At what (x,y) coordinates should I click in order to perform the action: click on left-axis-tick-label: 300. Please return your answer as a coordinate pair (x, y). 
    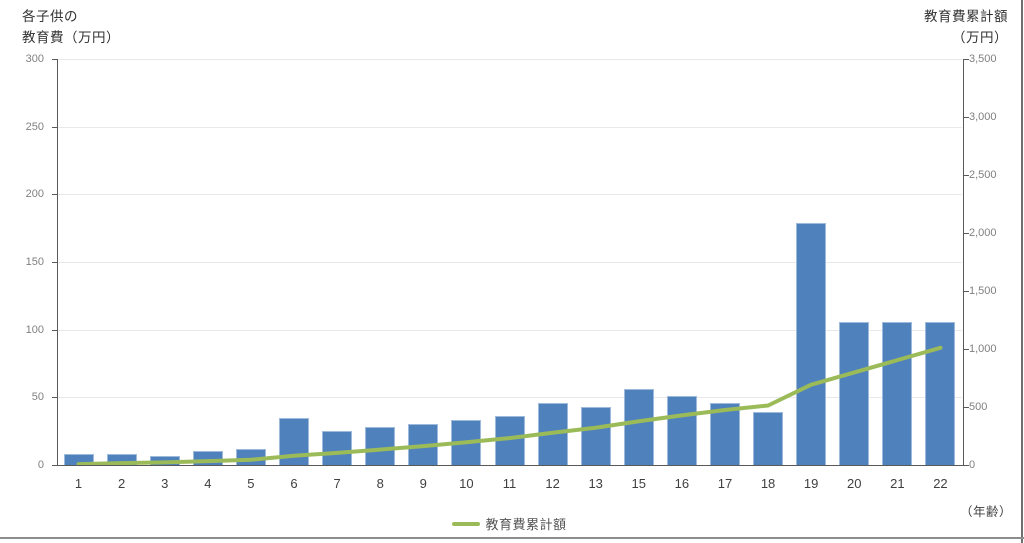
    Looking at the image, I should click on (34, 59).